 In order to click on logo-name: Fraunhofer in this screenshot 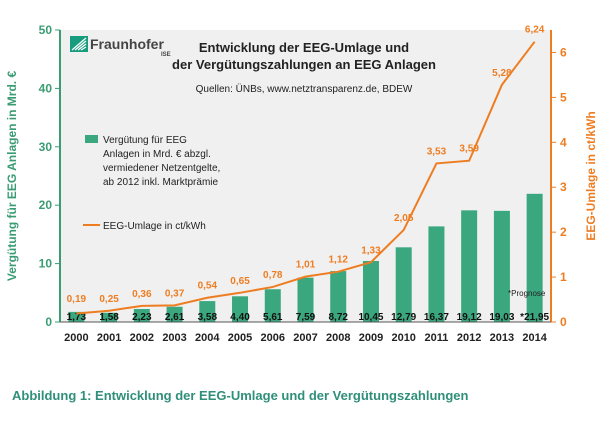, I will do `click(127, 44)`.